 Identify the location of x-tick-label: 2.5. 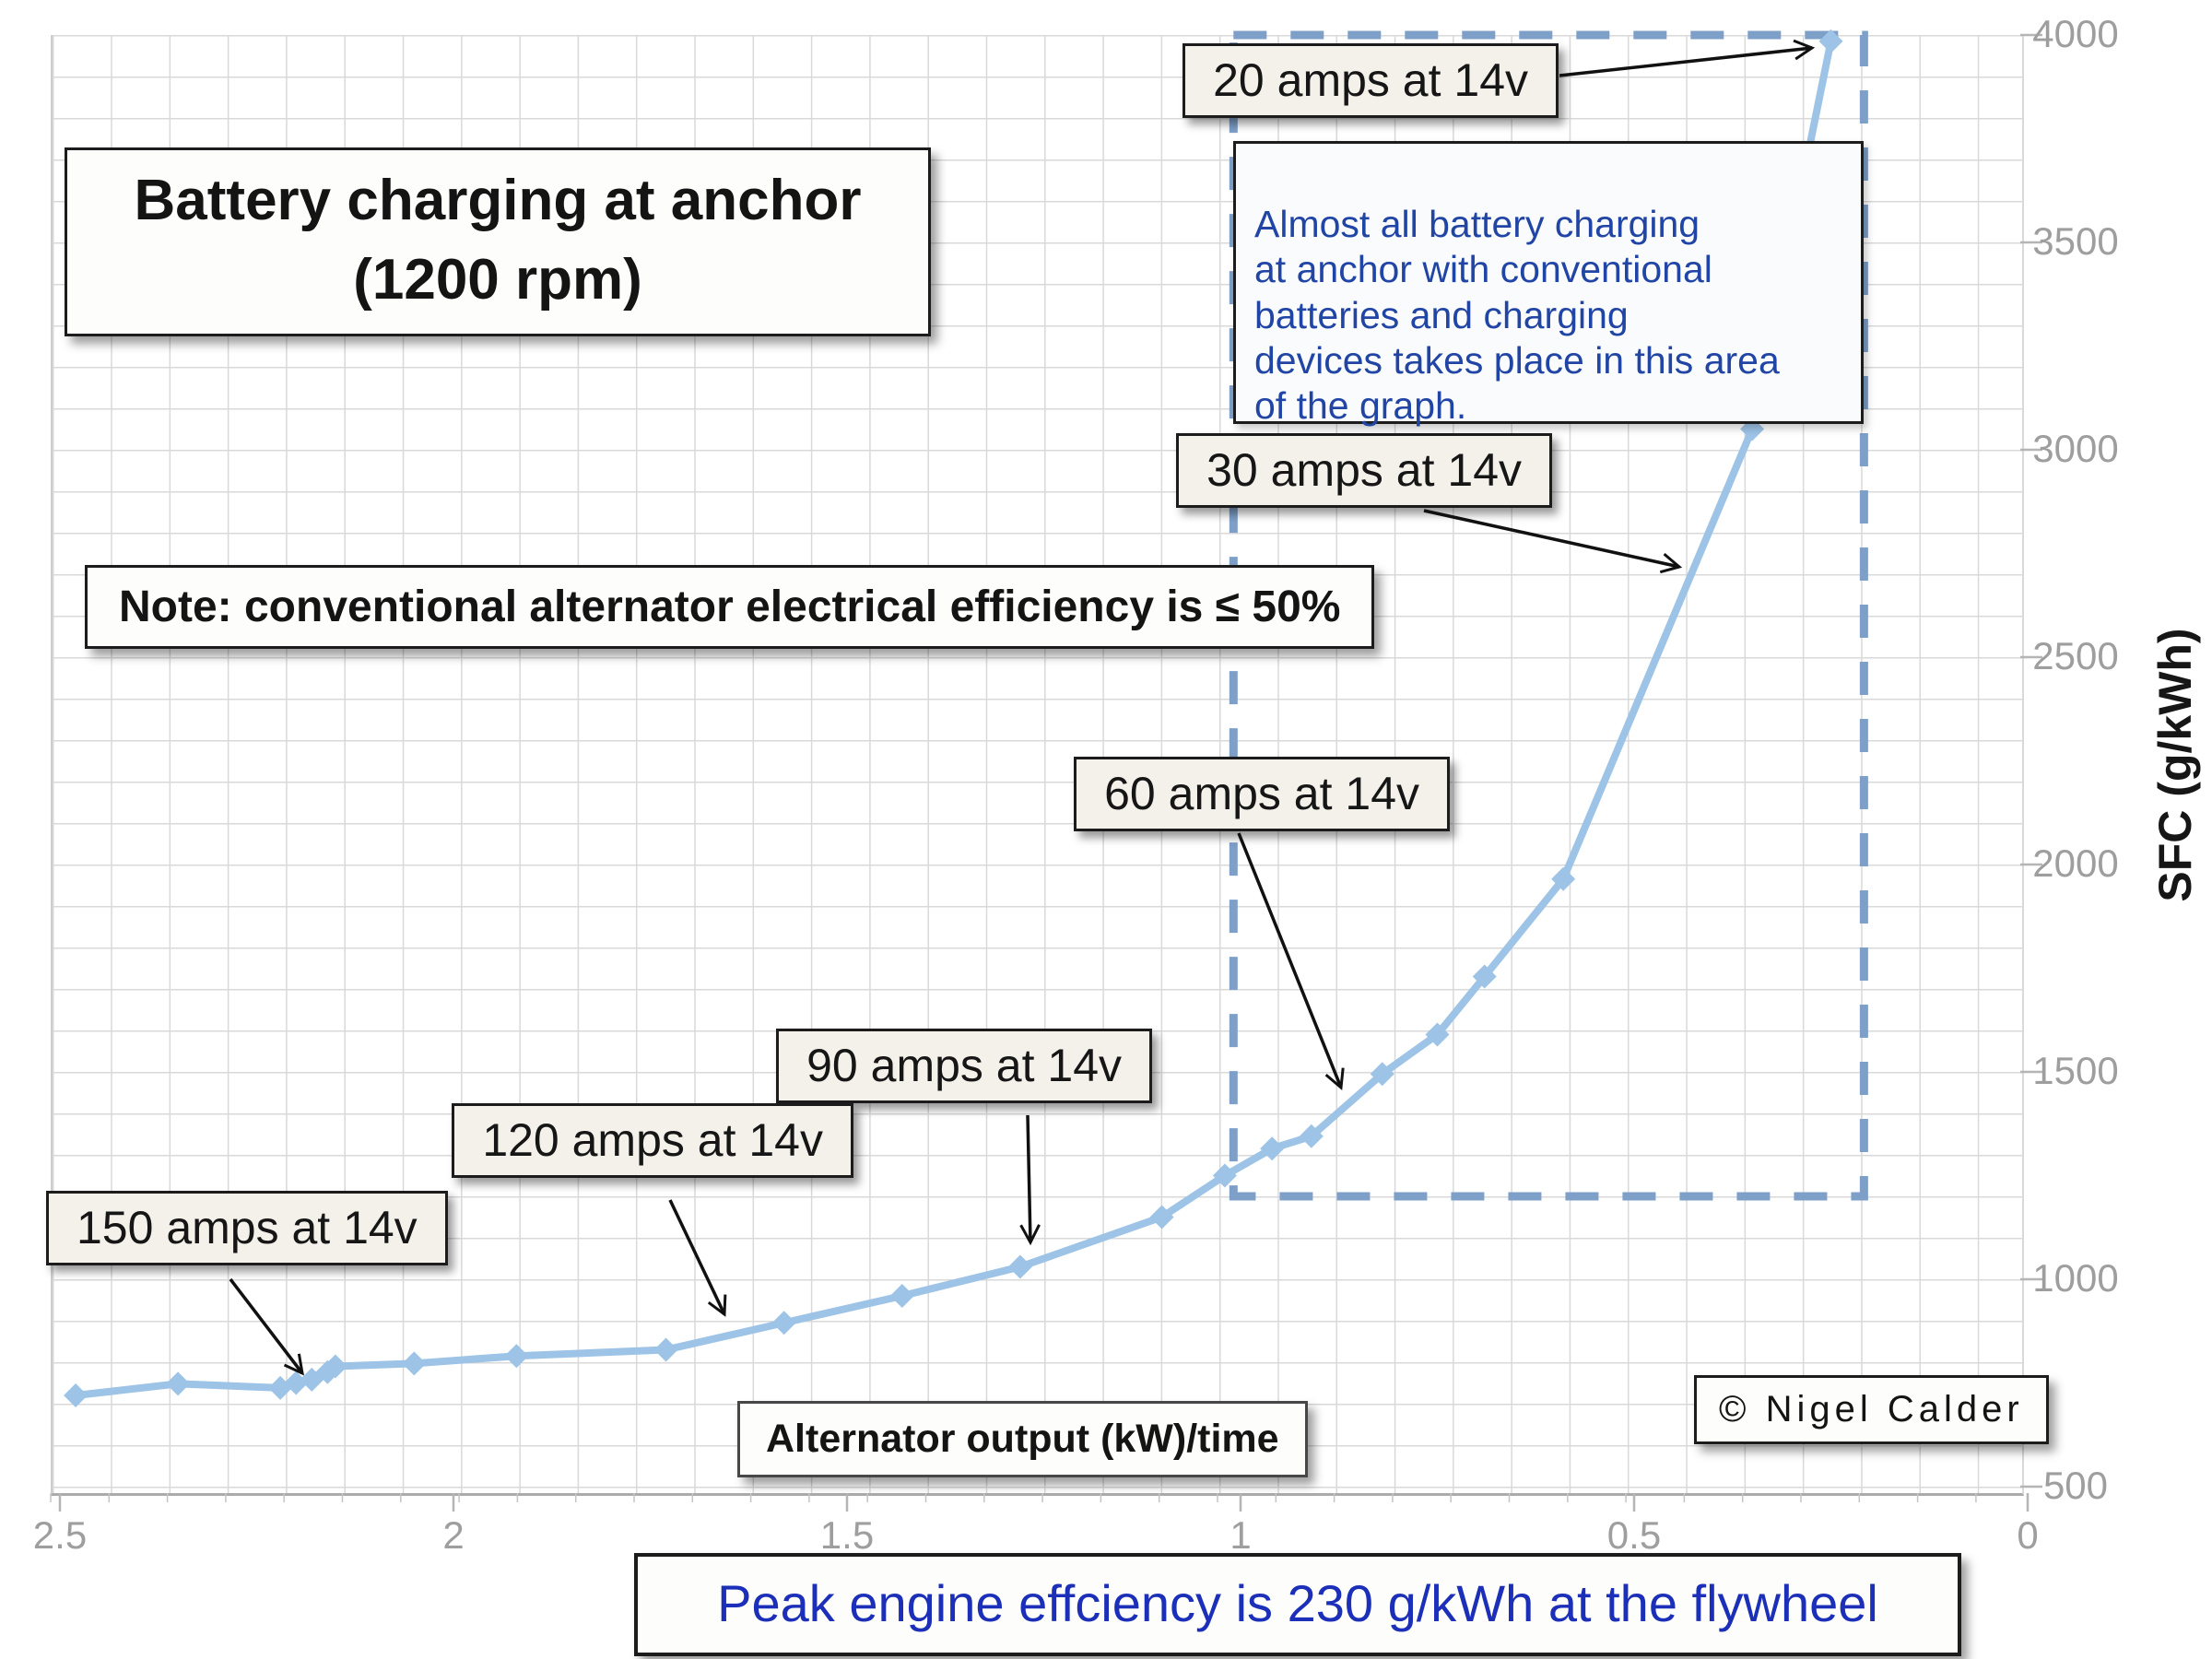
(60, 1535).